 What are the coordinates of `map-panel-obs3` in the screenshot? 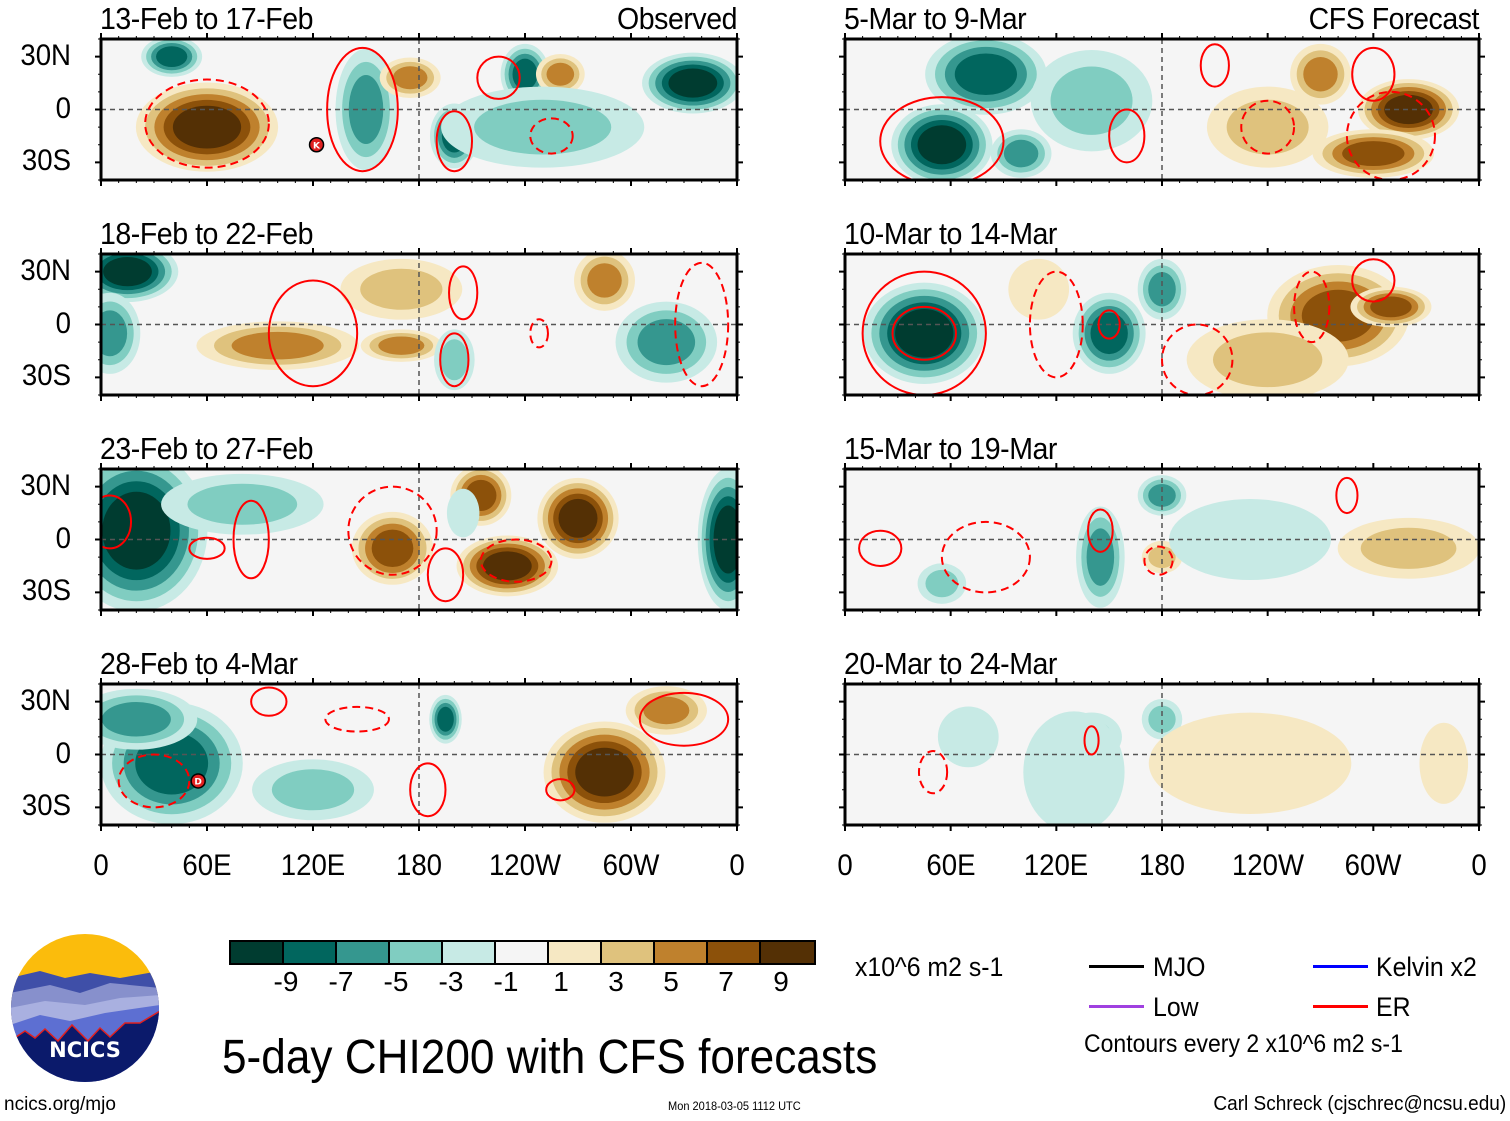 It's located at (419, 539).